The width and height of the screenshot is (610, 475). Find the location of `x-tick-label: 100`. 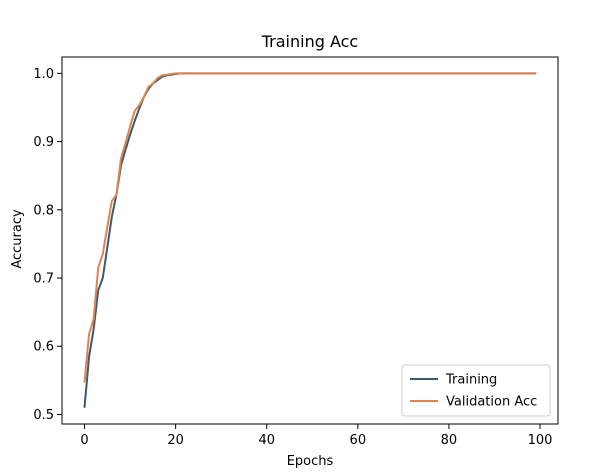

x-tick-label: 100 is located at coordinates (540, 440).